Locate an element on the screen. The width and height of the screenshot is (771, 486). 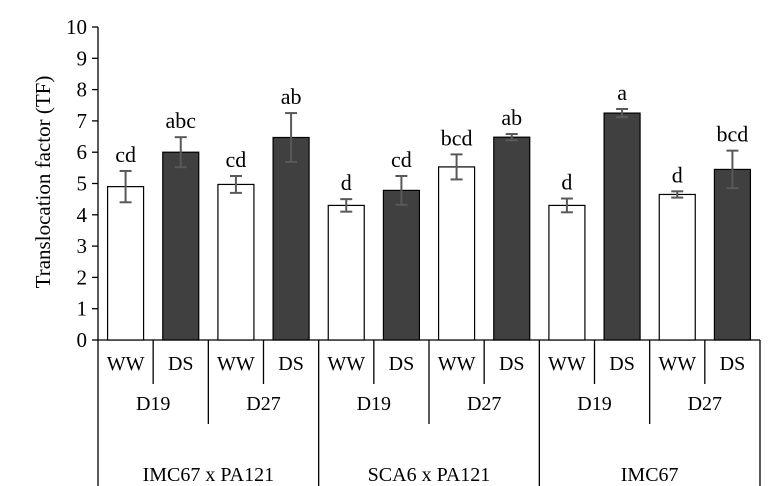
y-tick-label: 1 is located at coordinates (82, 309).